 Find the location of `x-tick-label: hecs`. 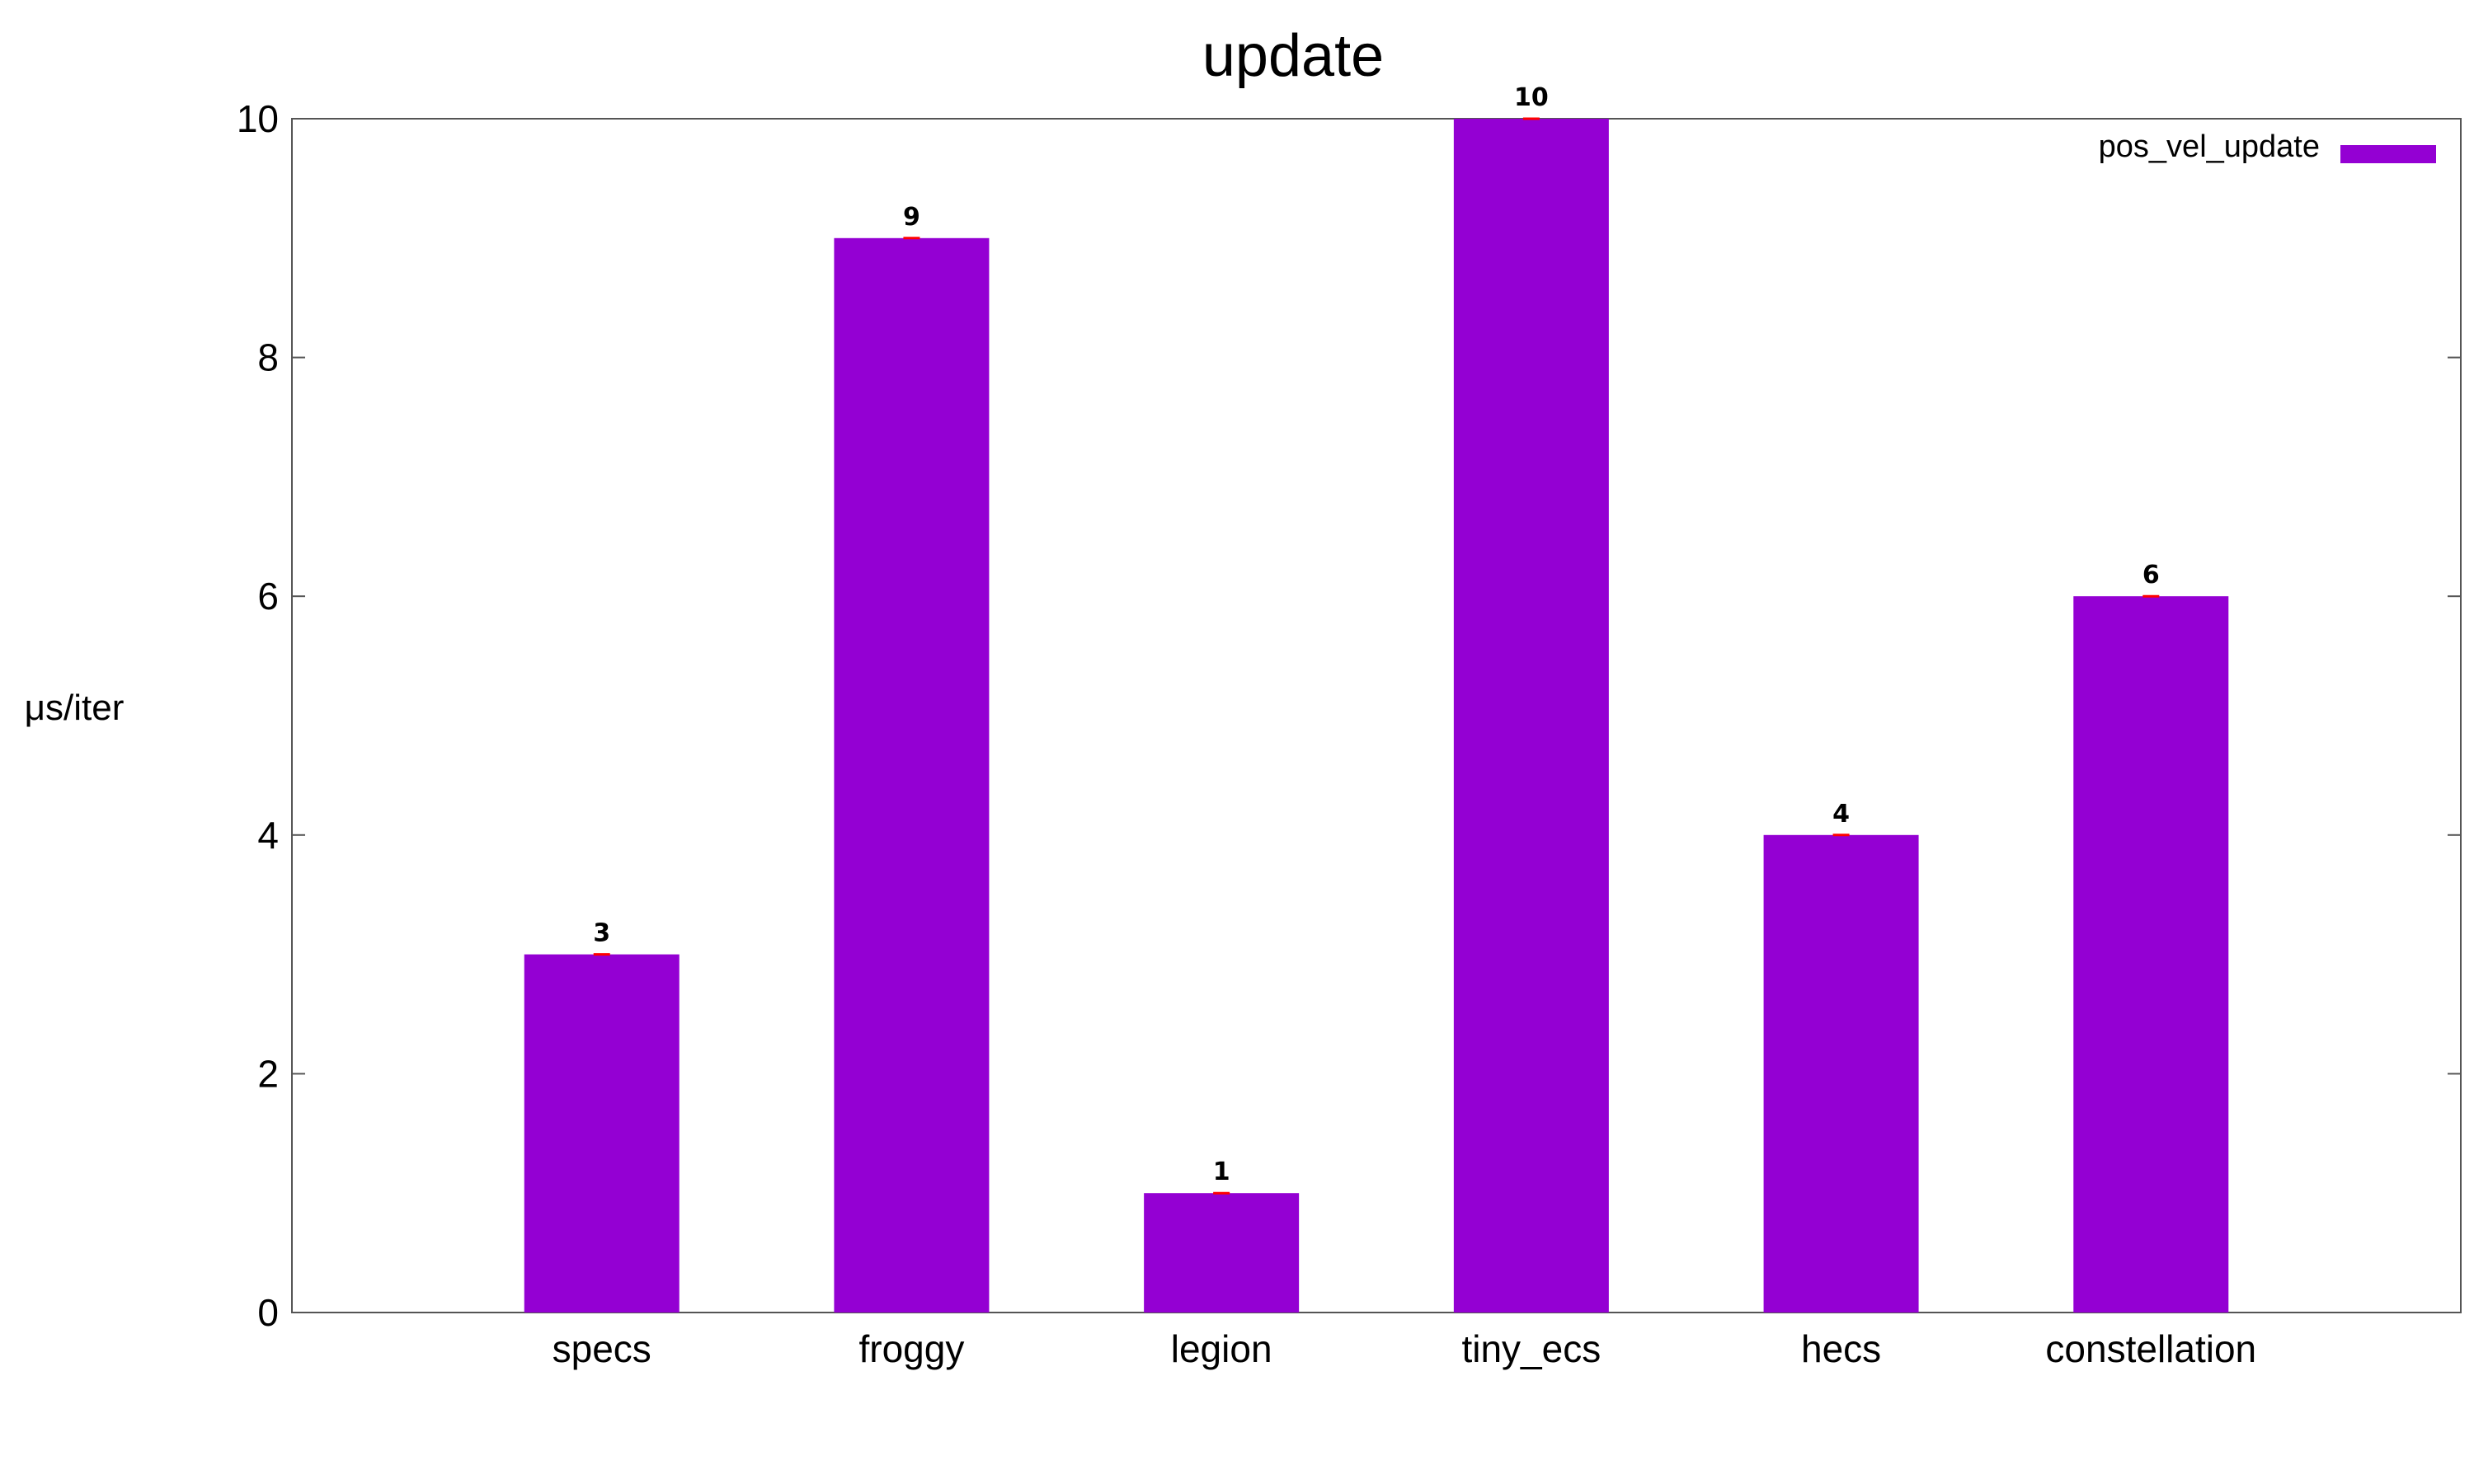

x-tick-label: hecs is located at coordinates (1841, 1348).